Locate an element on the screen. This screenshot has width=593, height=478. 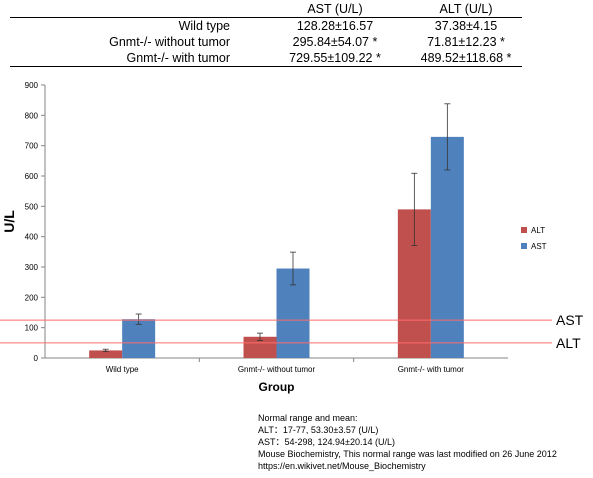
alt-value: 37.38±4.15 is located at coordinates (466, 26).